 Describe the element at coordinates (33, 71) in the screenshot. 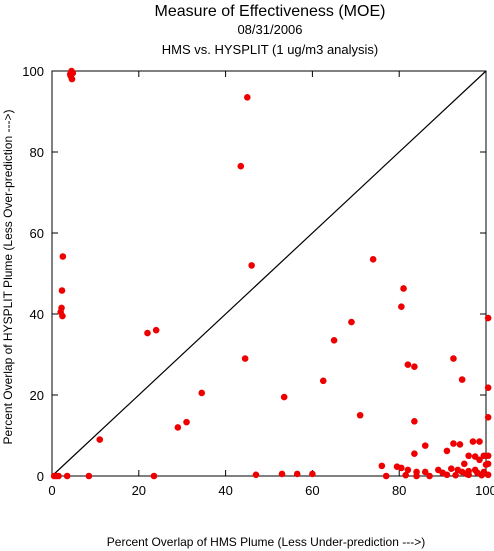

I see `y-tick-label: 100` at that location.